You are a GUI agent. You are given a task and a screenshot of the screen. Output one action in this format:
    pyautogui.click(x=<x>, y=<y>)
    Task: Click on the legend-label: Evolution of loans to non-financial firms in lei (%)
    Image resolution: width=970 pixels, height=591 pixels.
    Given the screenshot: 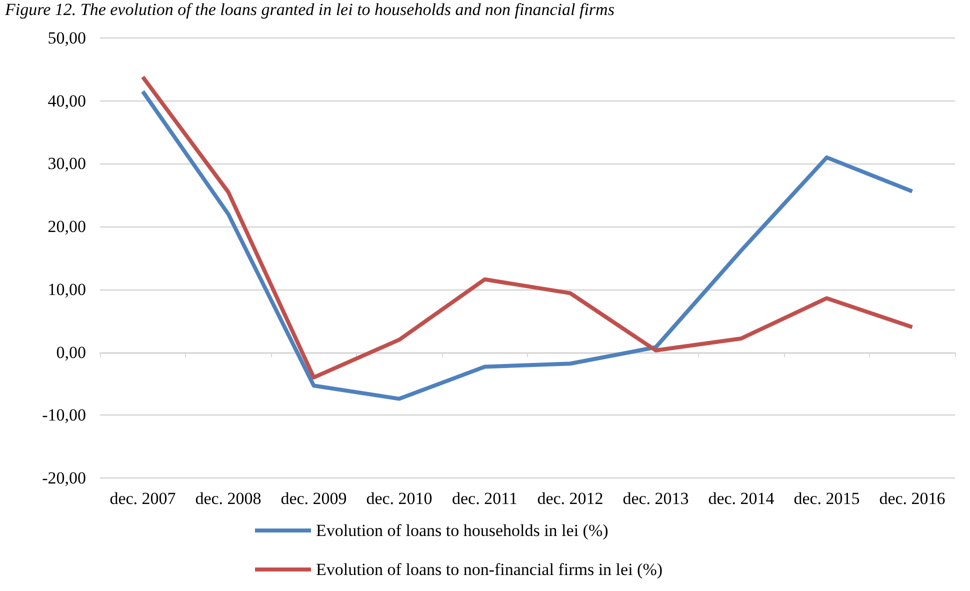 What is the action you would take?
    pyautogui.click(x=489, y=569)
    